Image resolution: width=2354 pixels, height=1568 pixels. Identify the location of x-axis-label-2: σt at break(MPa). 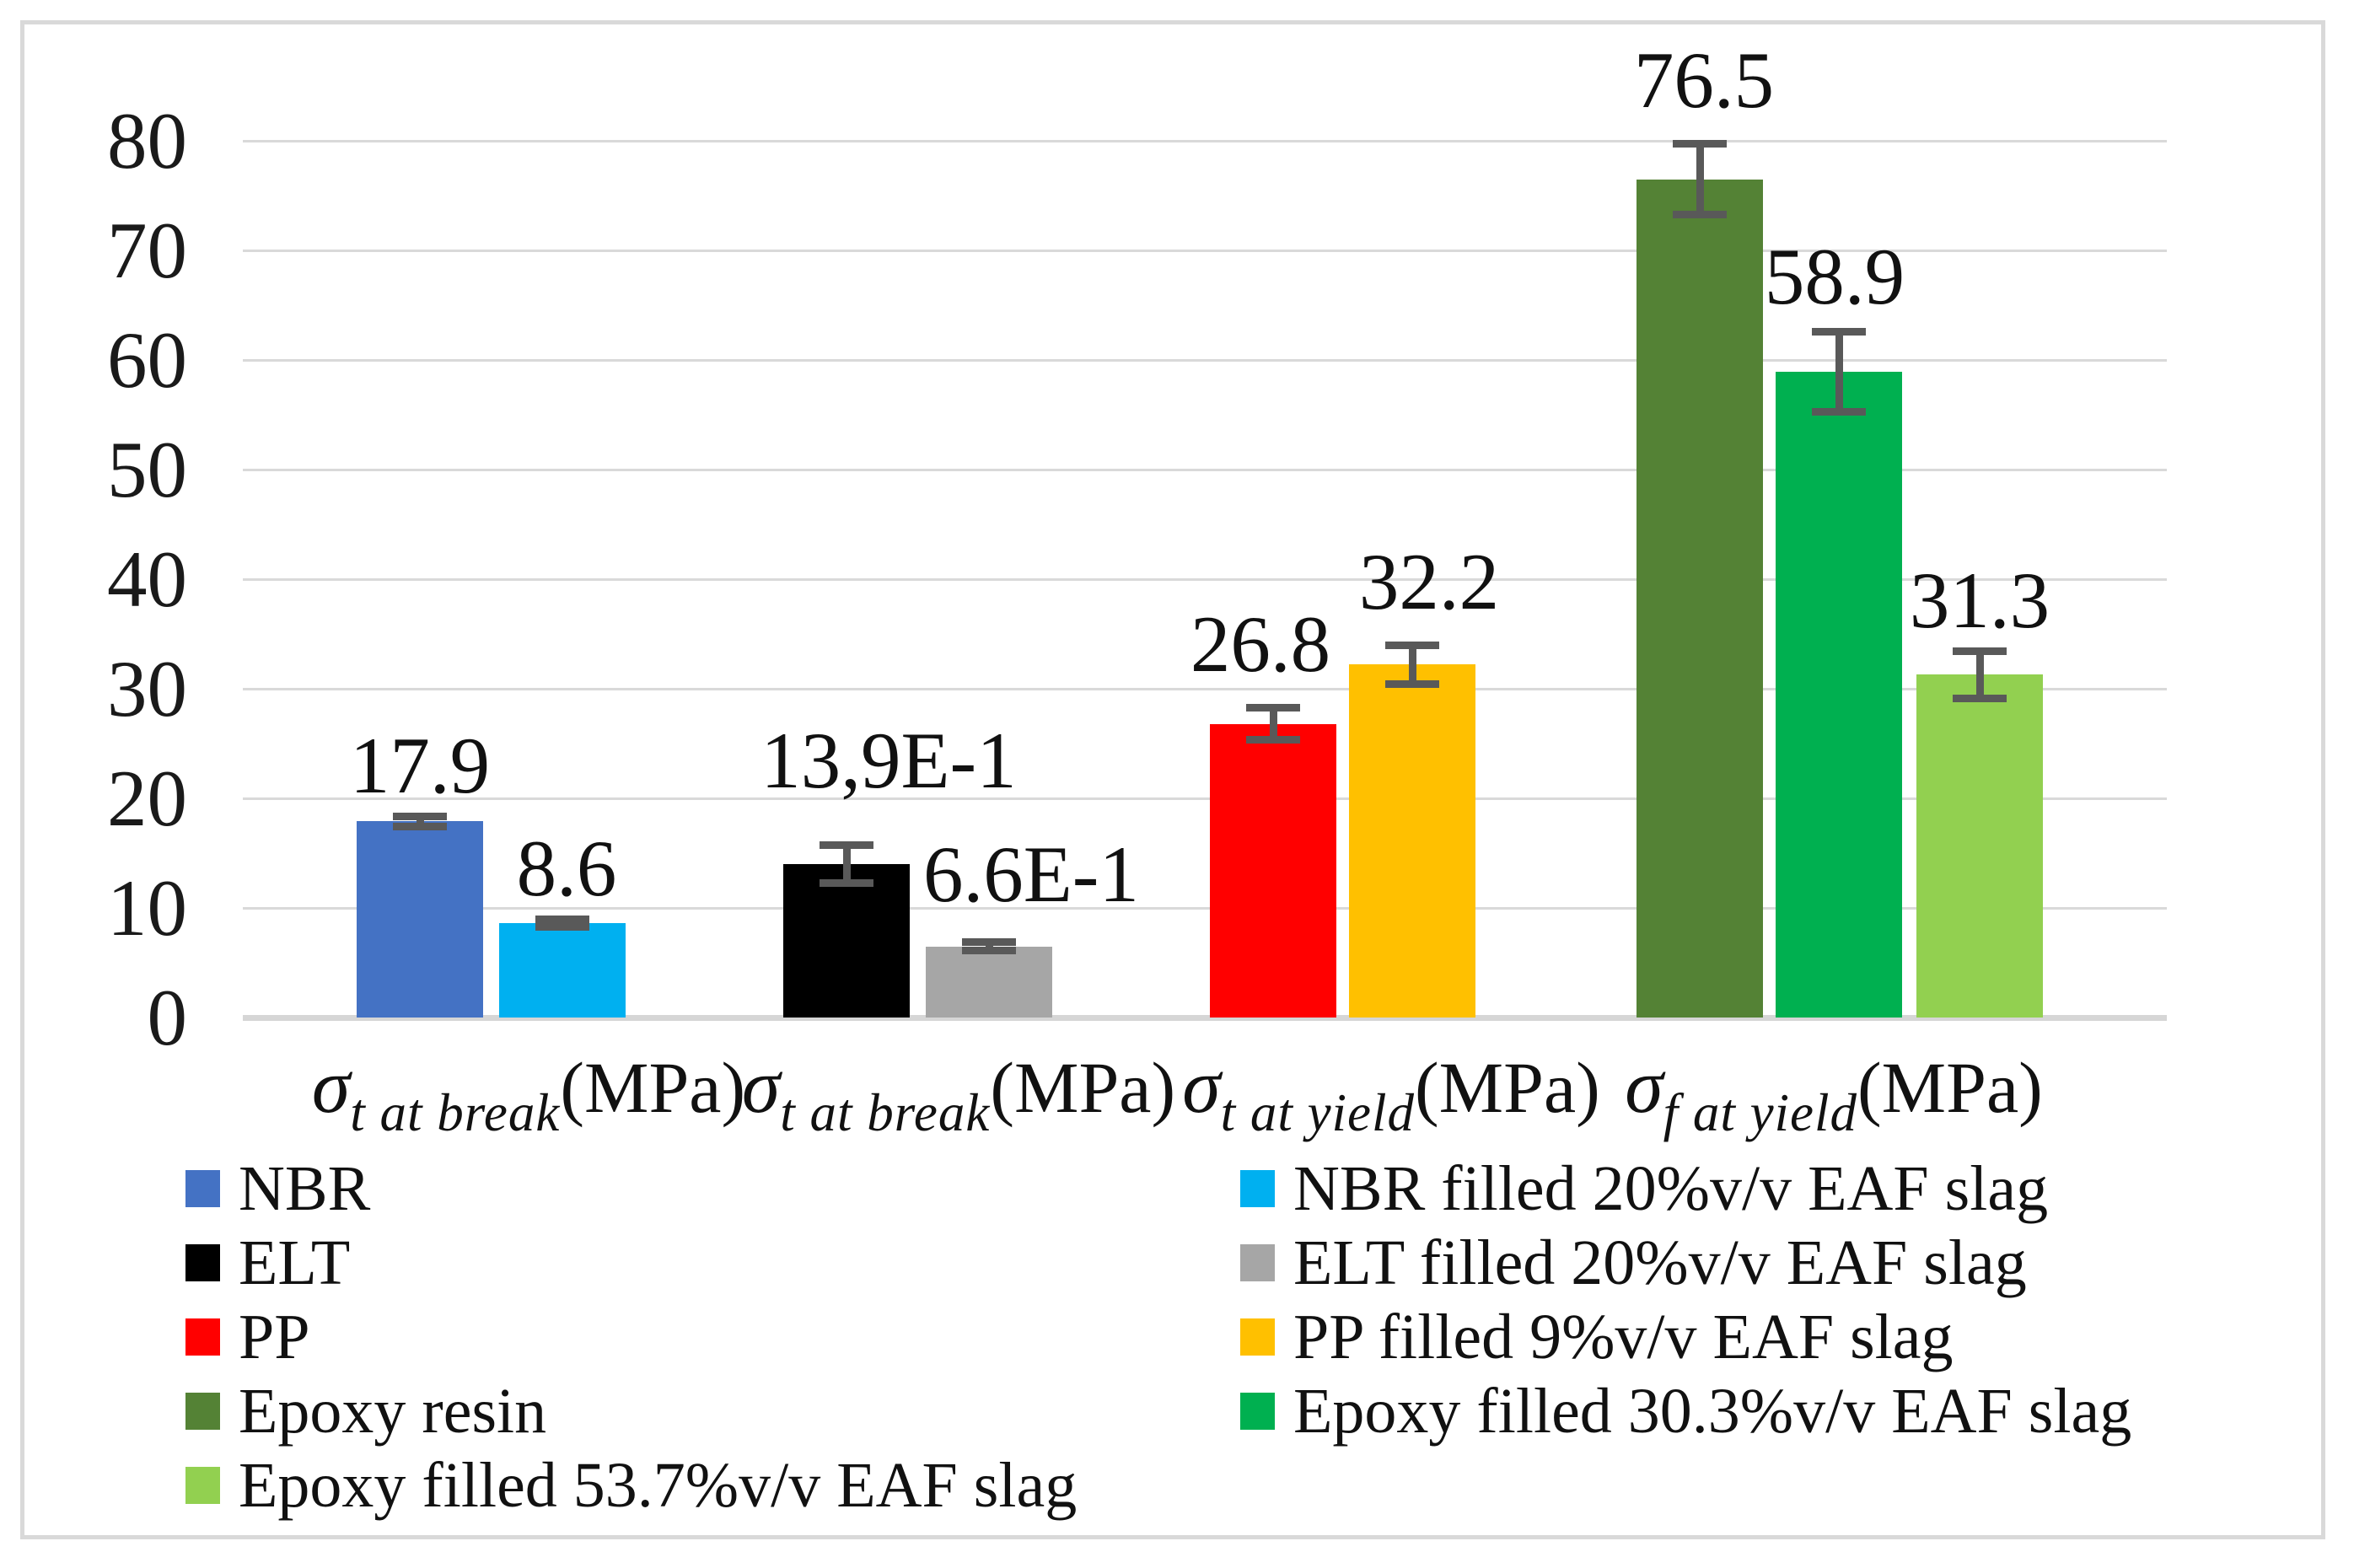
(959, 1093).